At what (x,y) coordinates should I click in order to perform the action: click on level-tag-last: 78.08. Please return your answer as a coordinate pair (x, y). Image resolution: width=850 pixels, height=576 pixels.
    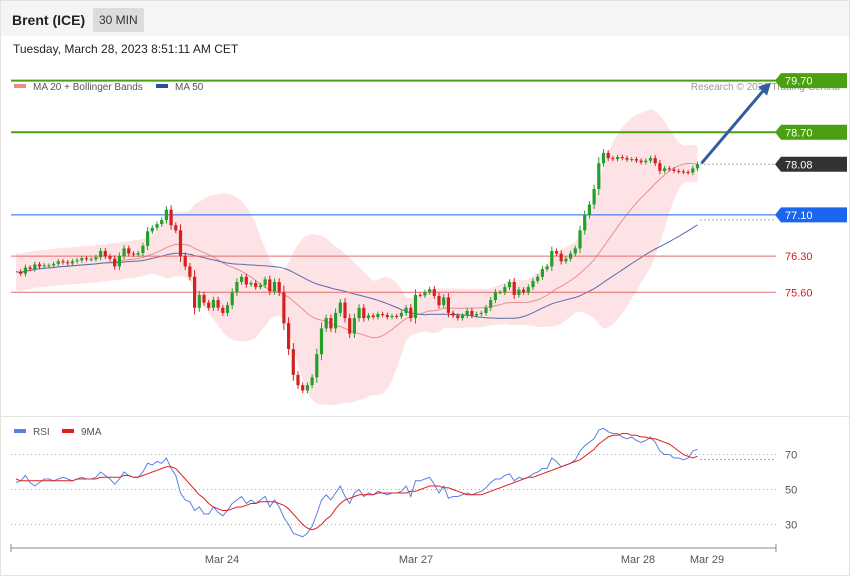
    Looking at the image, I should click on (811, 164).